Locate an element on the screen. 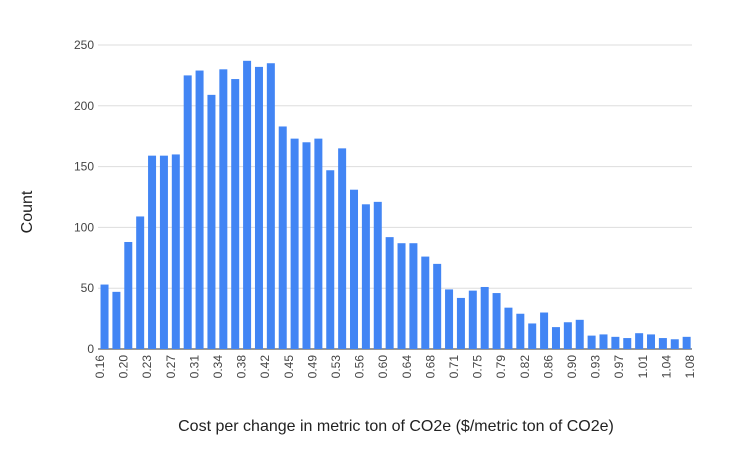  x-tick-label: 0.45 is located at coordinates (289, 367).